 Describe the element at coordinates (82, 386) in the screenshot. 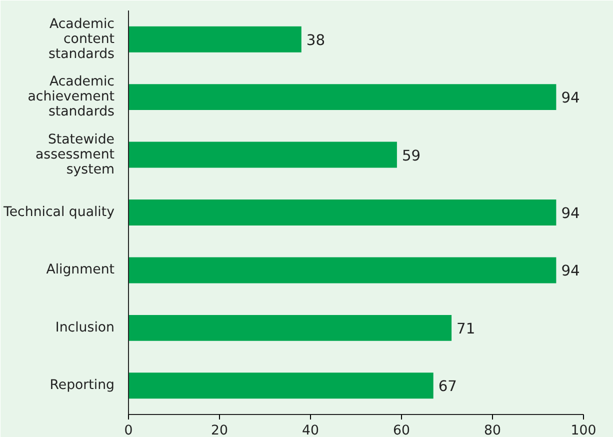

I see `y-tick-label: Reporting` at that location.